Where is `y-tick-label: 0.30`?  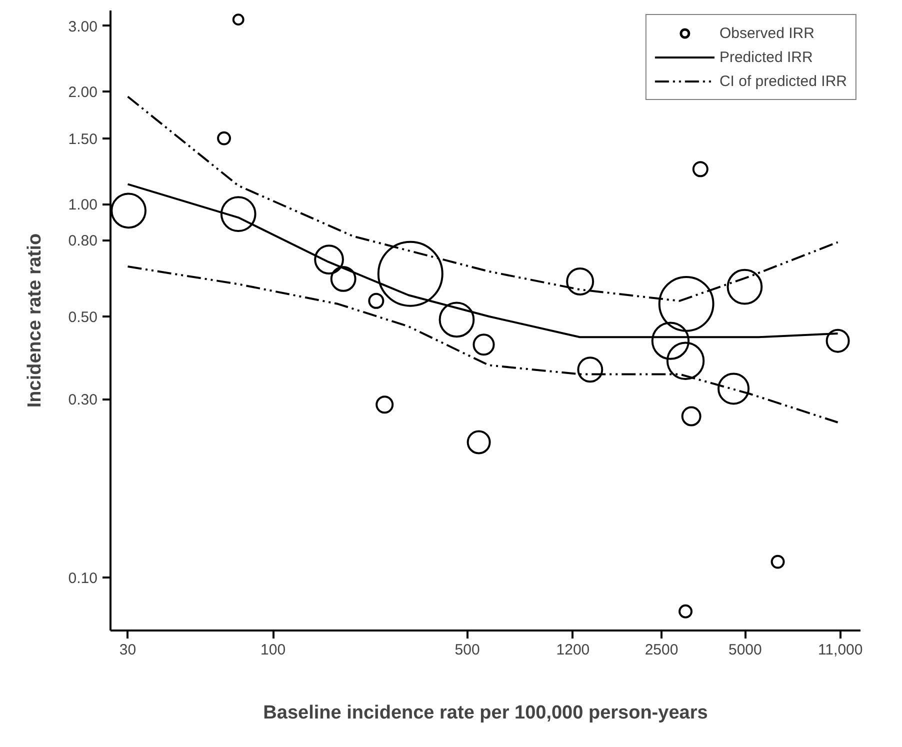 y-tick-label: 0.30 is located at coordinates (83, 400).